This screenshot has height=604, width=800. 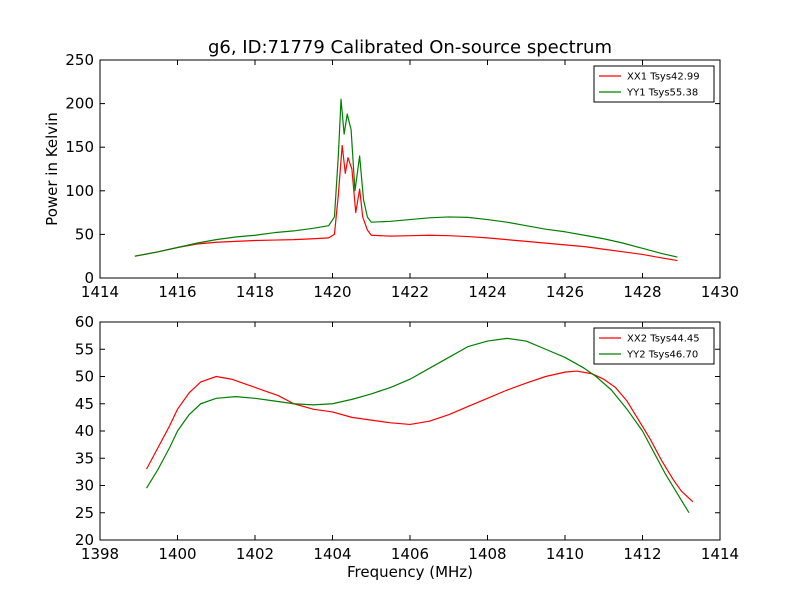 I want to click on x-tick-label: 1424, so click(x=487, y=292).